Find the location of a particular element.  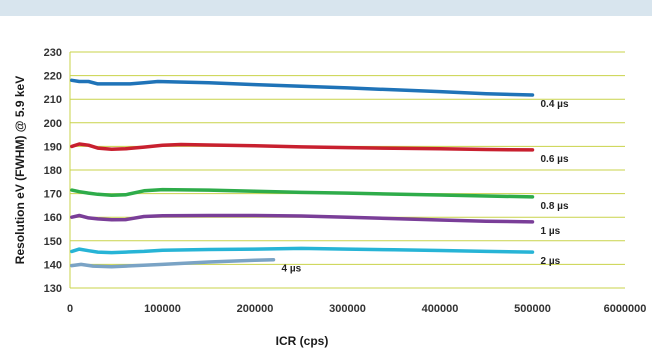

x-tick-label: 400000 is located at coordinates (440, 309).